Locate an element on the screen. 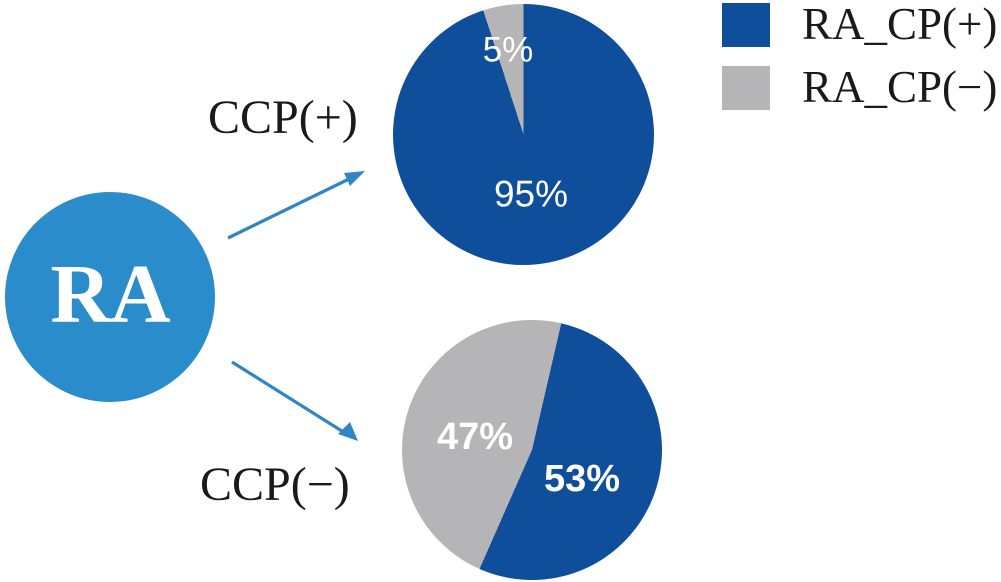 This screenshot has width=1001, height=582. legend-swatch-blue is located at coordinates (746, 24).